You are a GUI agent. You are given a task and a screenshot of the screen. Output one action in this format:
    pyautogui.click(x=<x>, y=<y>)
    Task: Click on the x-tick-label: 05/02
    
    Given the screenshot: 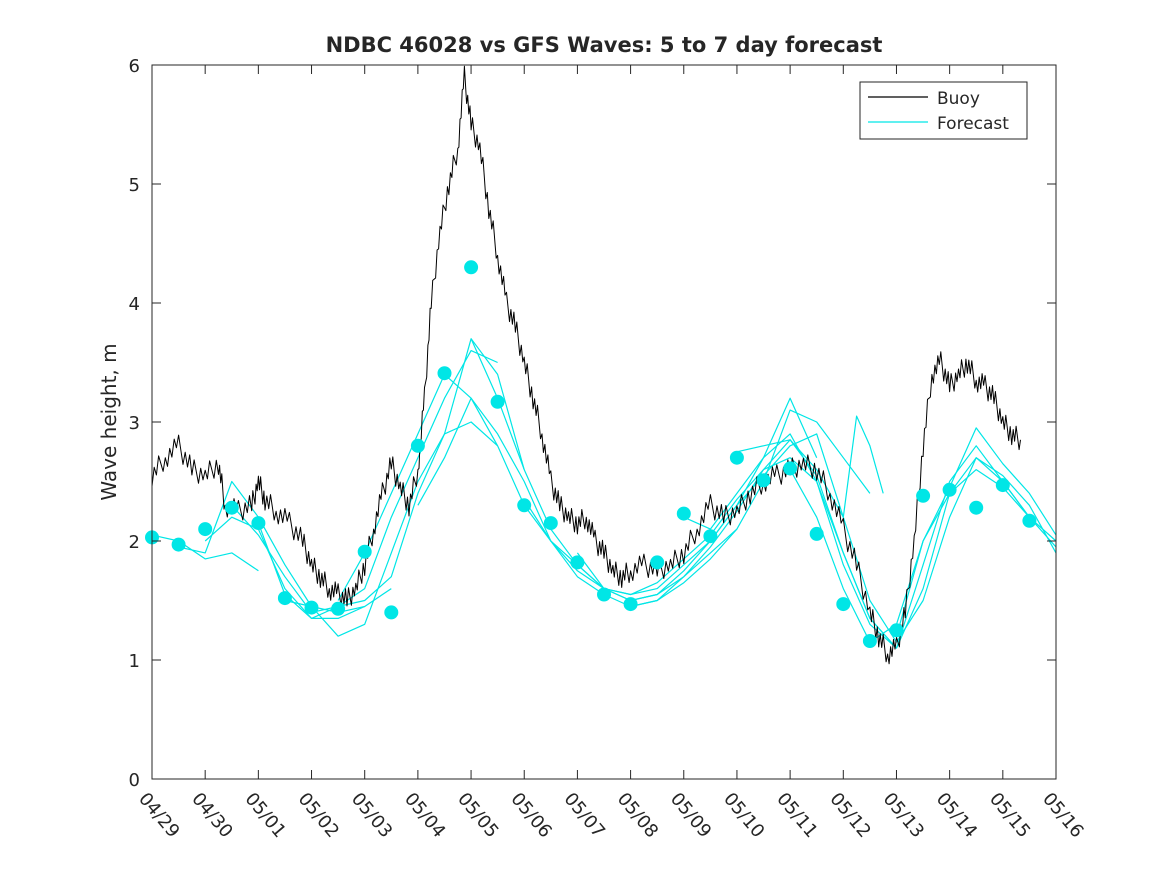 What is the action you would take?
    pyautogui.click(x=318, y=815)
    